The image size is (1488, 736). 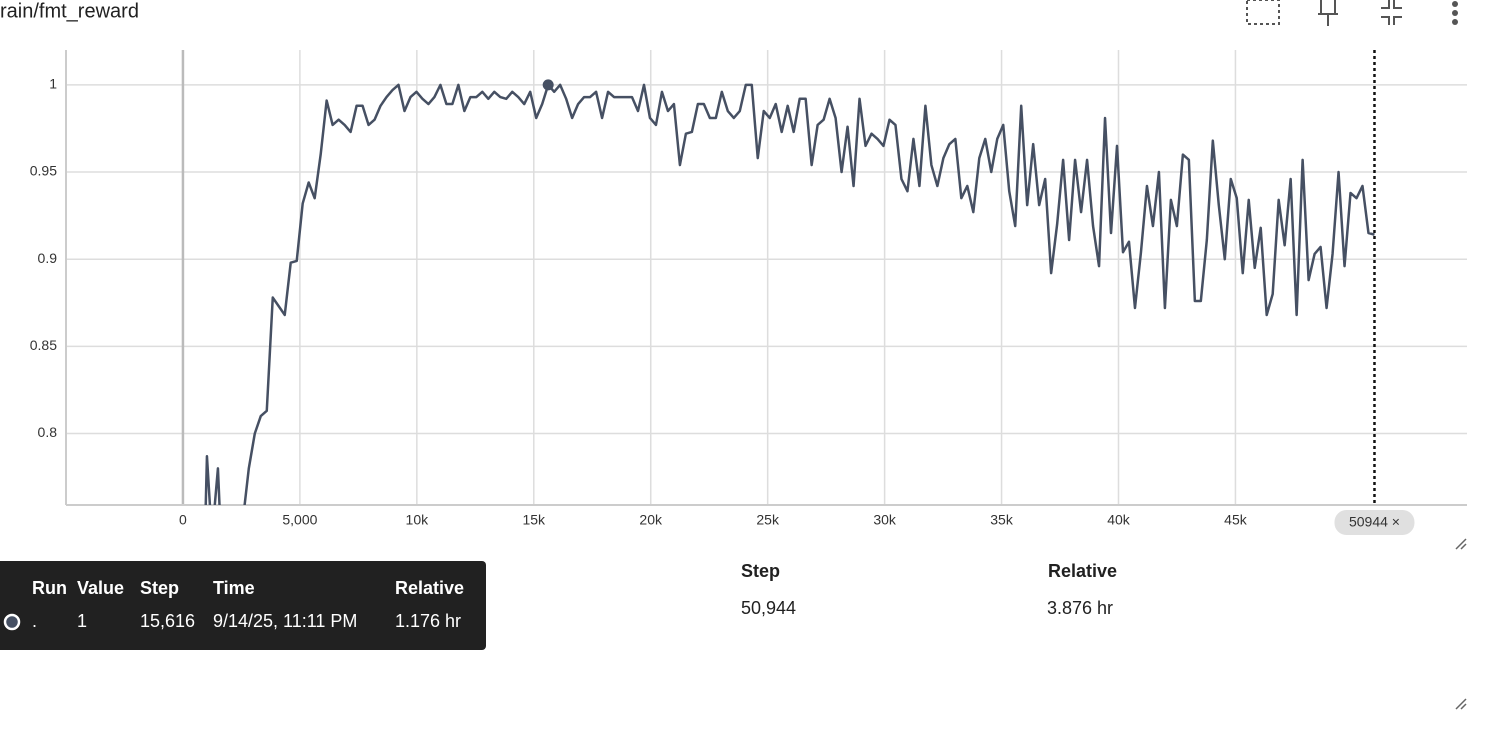 I want to click on tooltip-header: Time, so click(x=234, y=588).